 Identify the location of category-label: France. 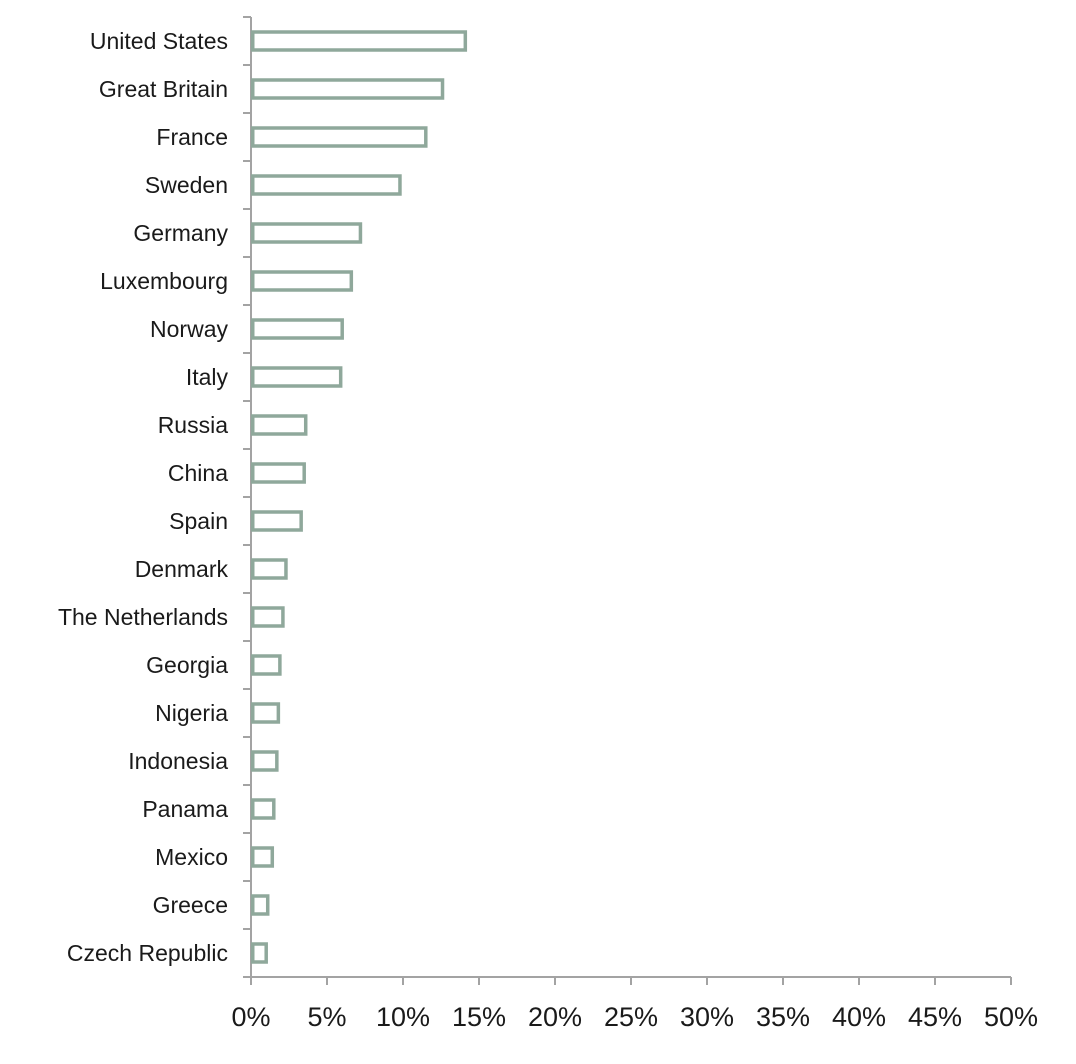
(192, 137).